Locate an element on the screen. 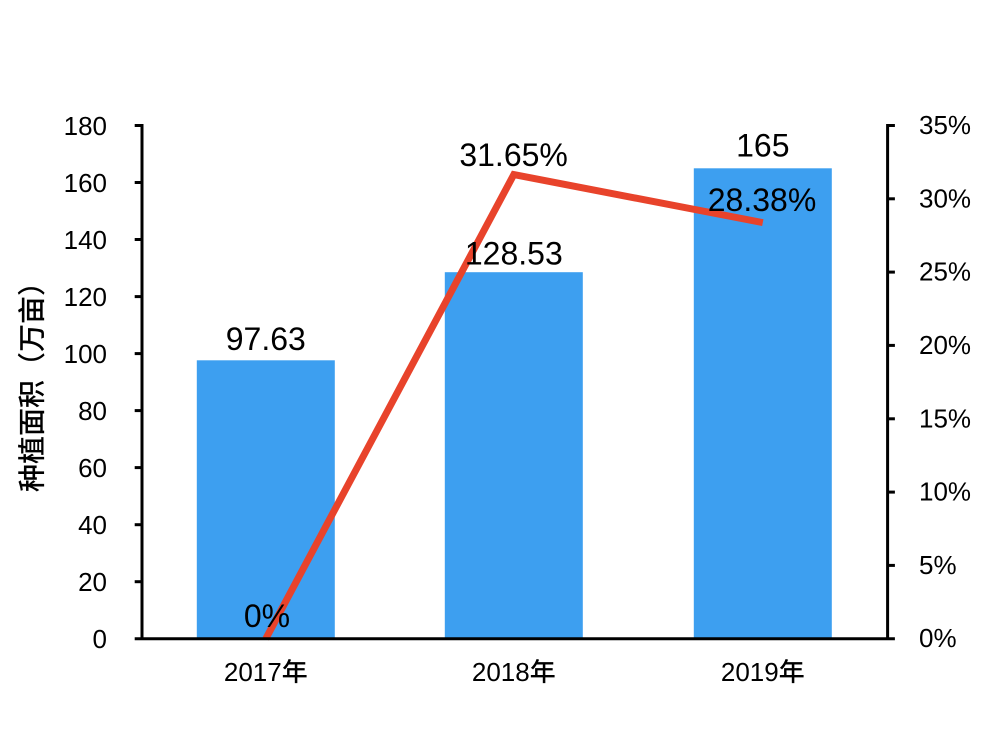 This screenshot has height=738, width=1000. svg-text: 180 is located at coordinates (85, 126).